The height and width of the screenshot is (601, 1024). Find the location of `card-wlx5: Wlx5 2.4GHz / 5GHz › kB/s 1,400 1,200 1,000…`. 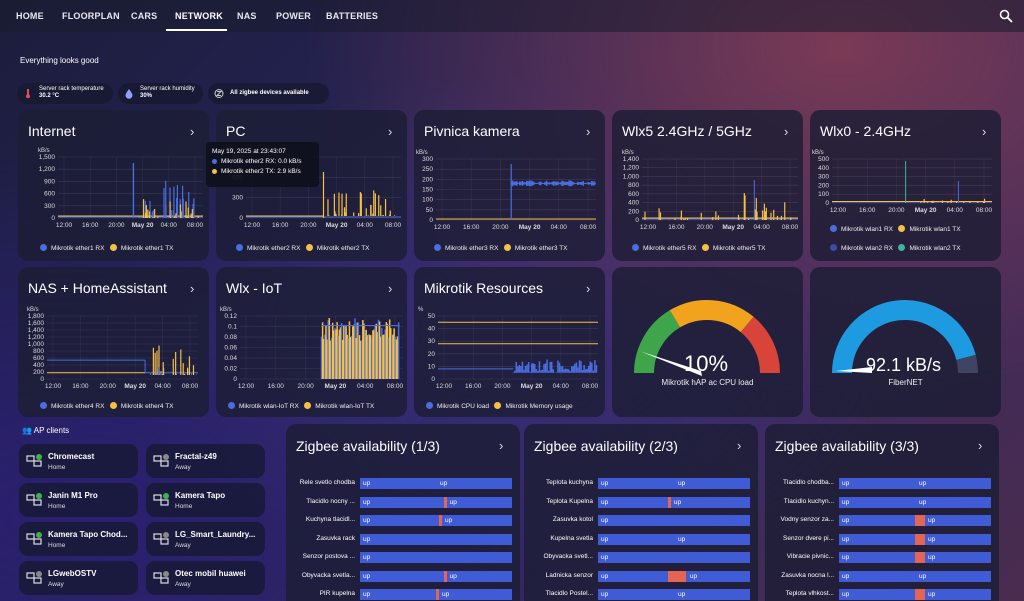

card-wlx5: Wlx5 2.4GHz / 5GHz › kB/s 1,400 1,200 1,000… is located at coordinates (707, 185).